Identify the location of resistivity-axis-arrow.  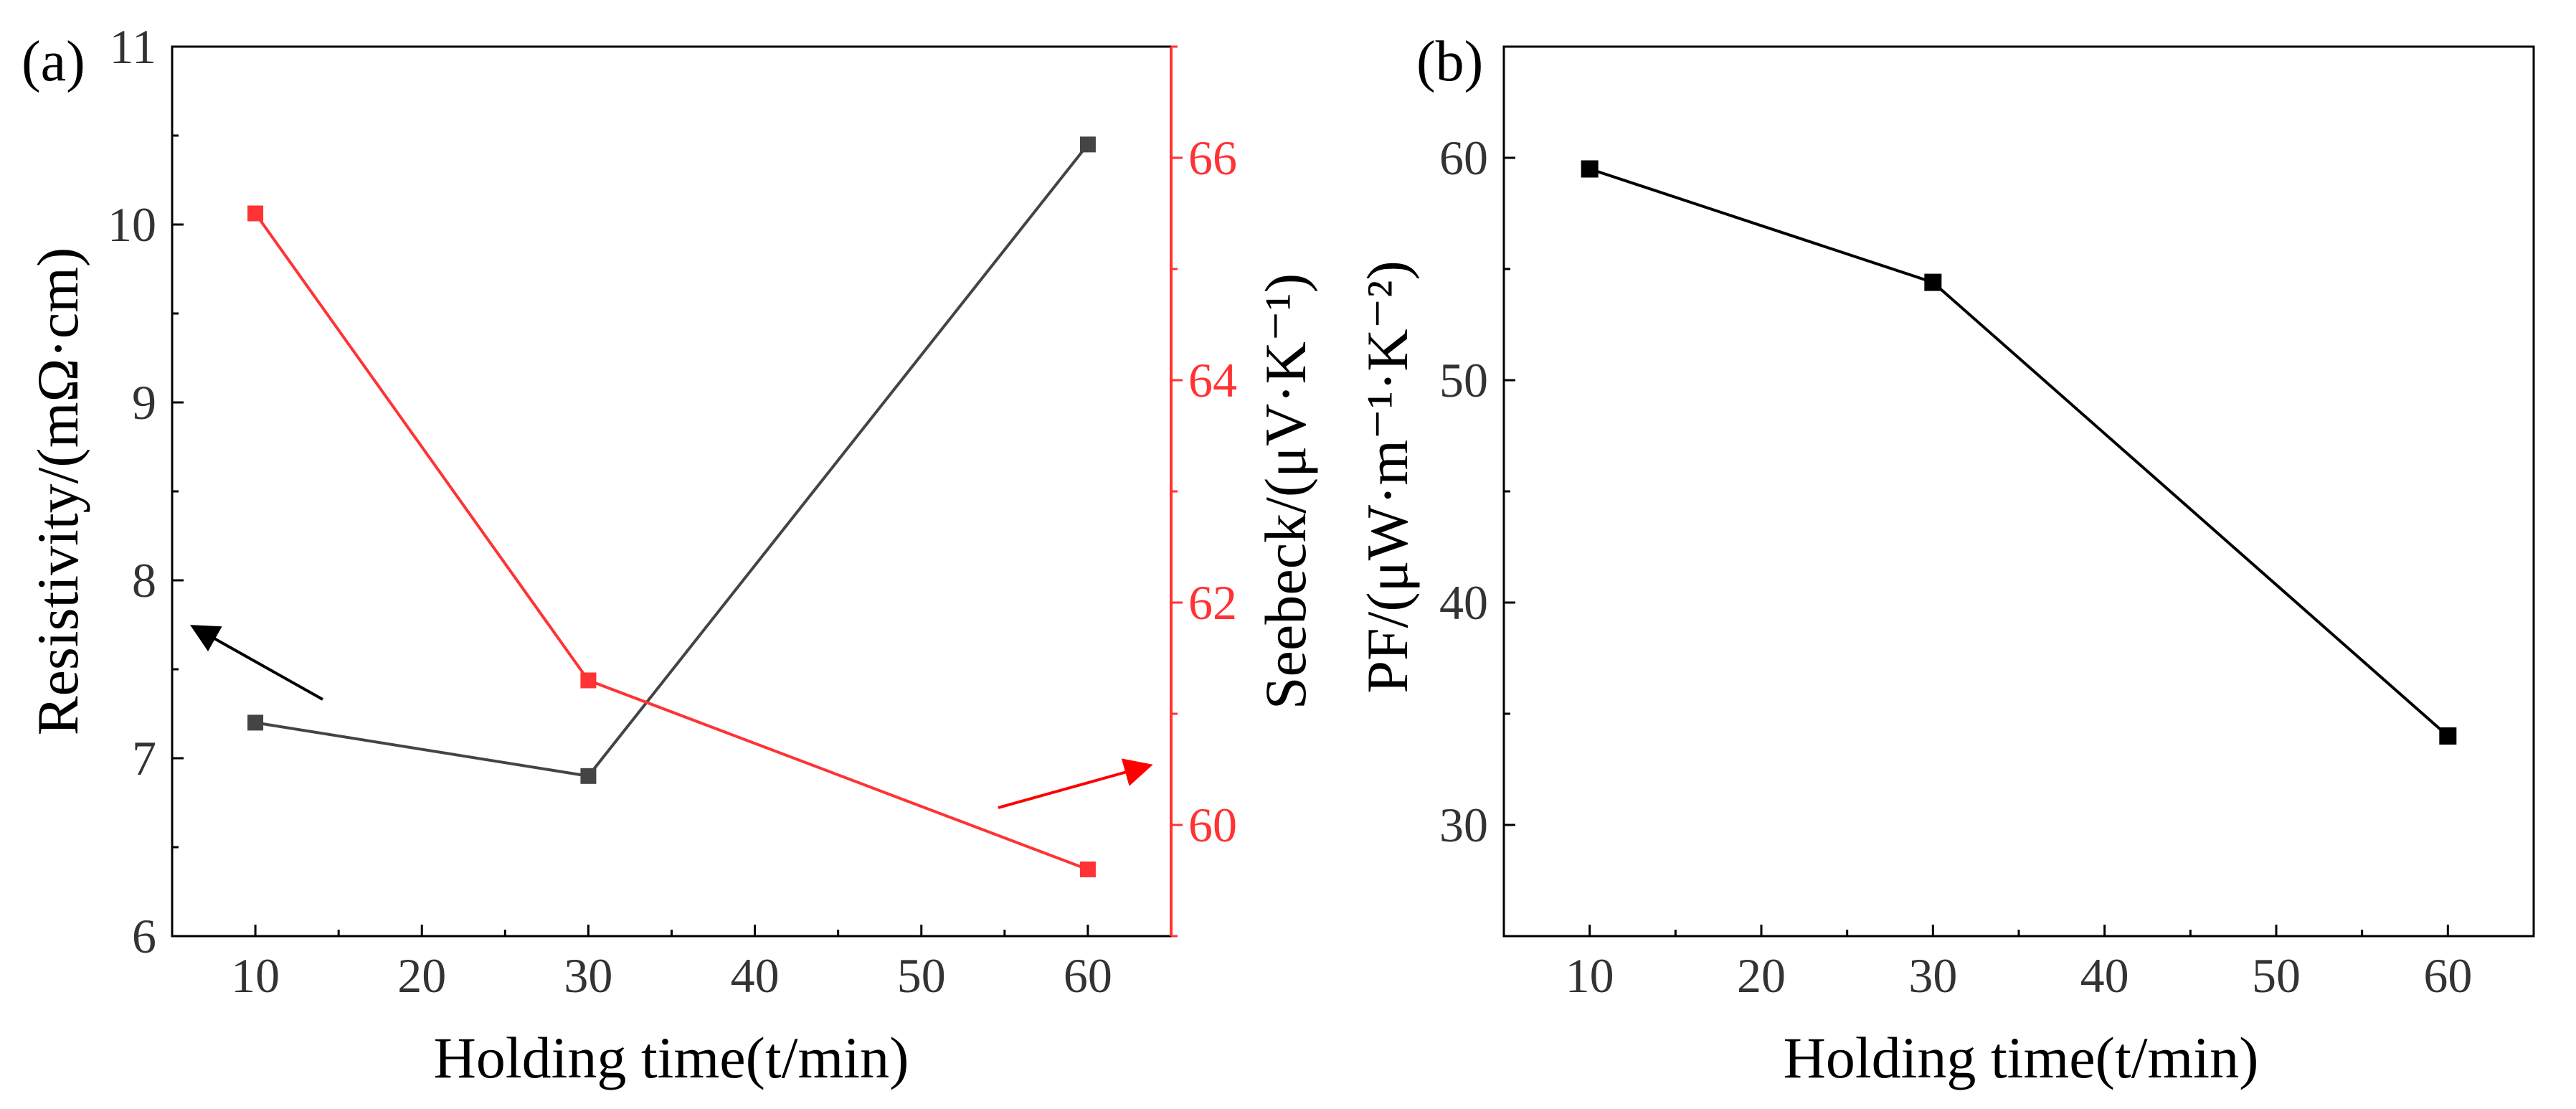
(256, 663).